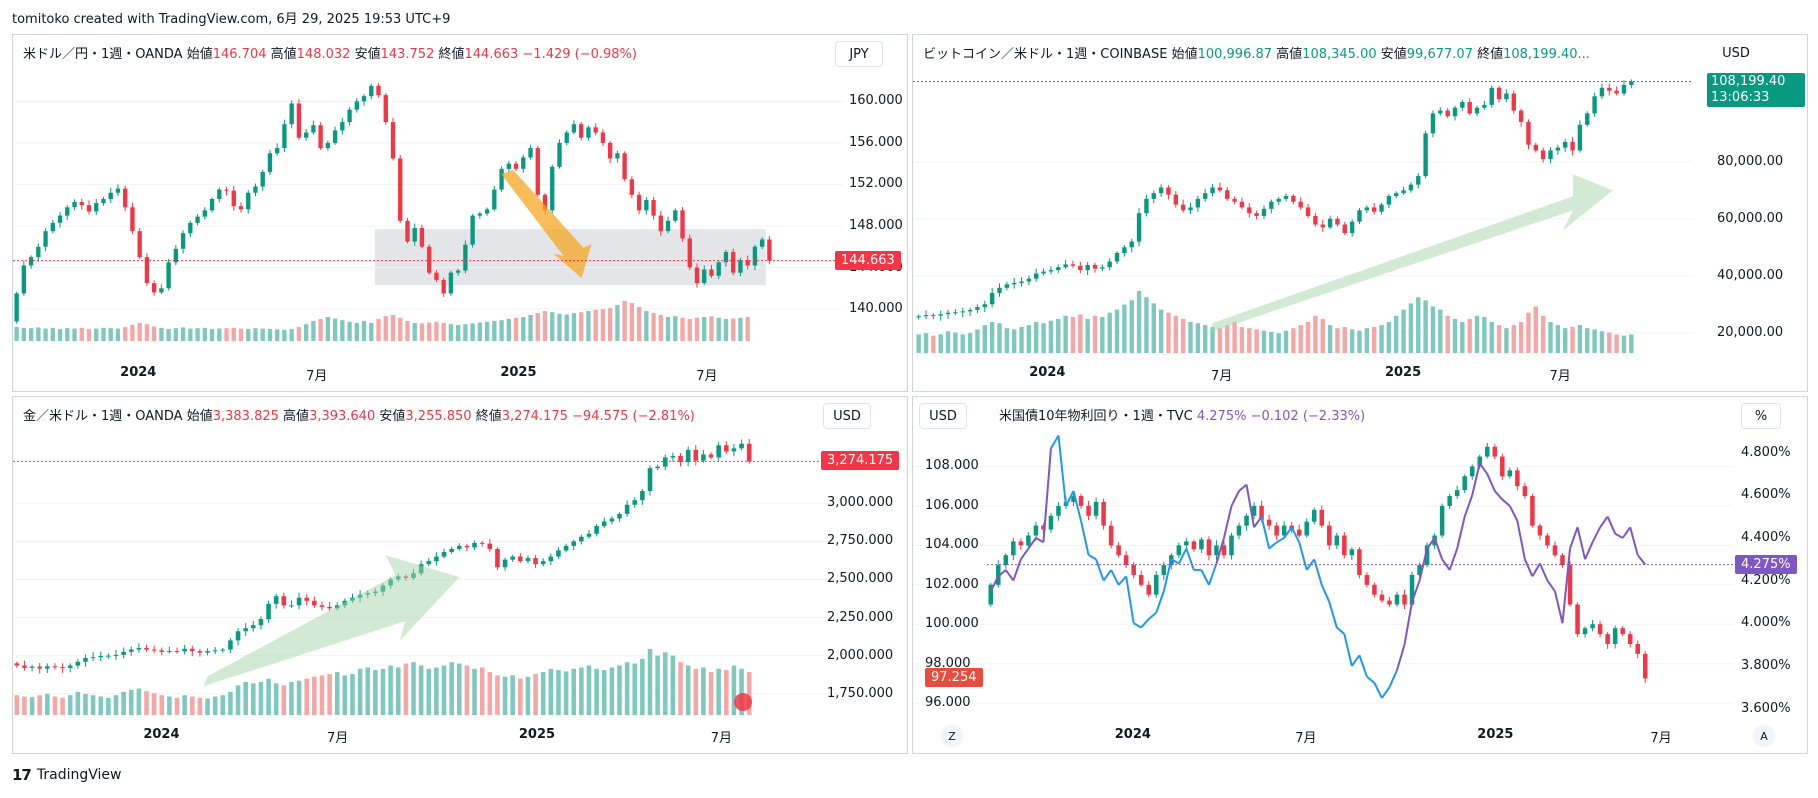 The height and width of the screenshot is (798, 1818). Describe the element at coordinates (1766, 665) in the screenshot. I see `right-scale-label: 3.800%` at that location.